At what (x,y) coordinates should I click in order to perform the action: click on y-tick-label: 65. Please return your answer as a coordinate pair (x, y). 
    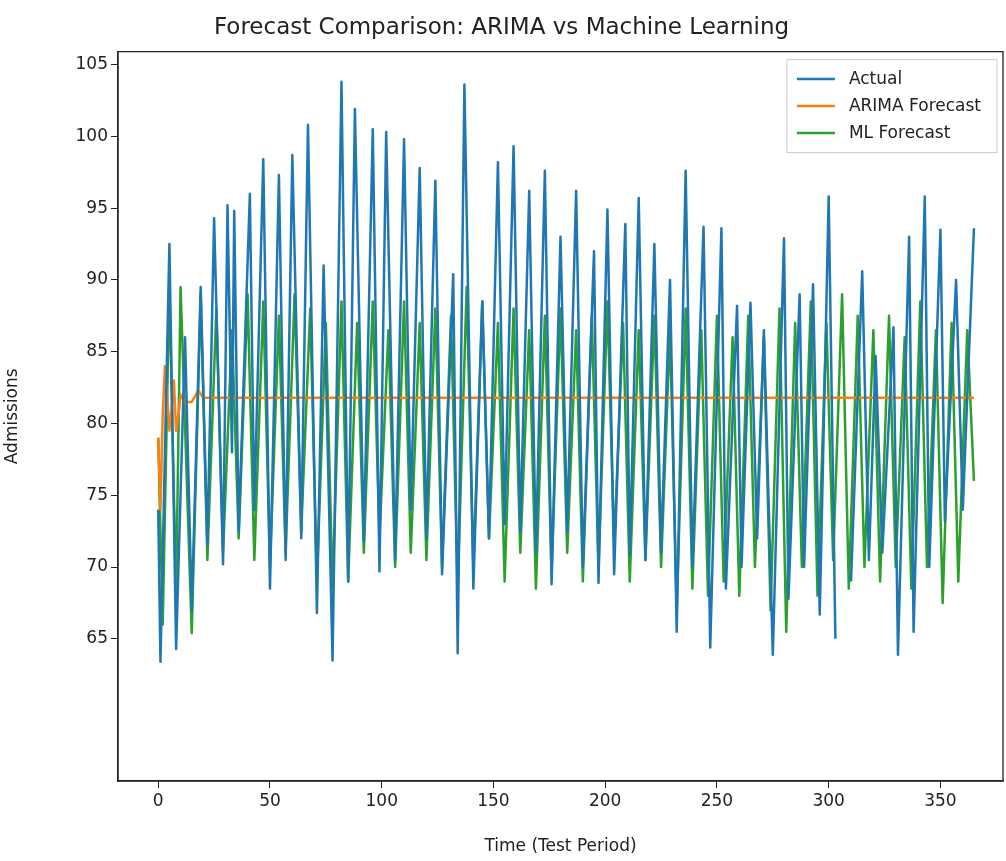
    Looking at the image, I should click on (97, 637).